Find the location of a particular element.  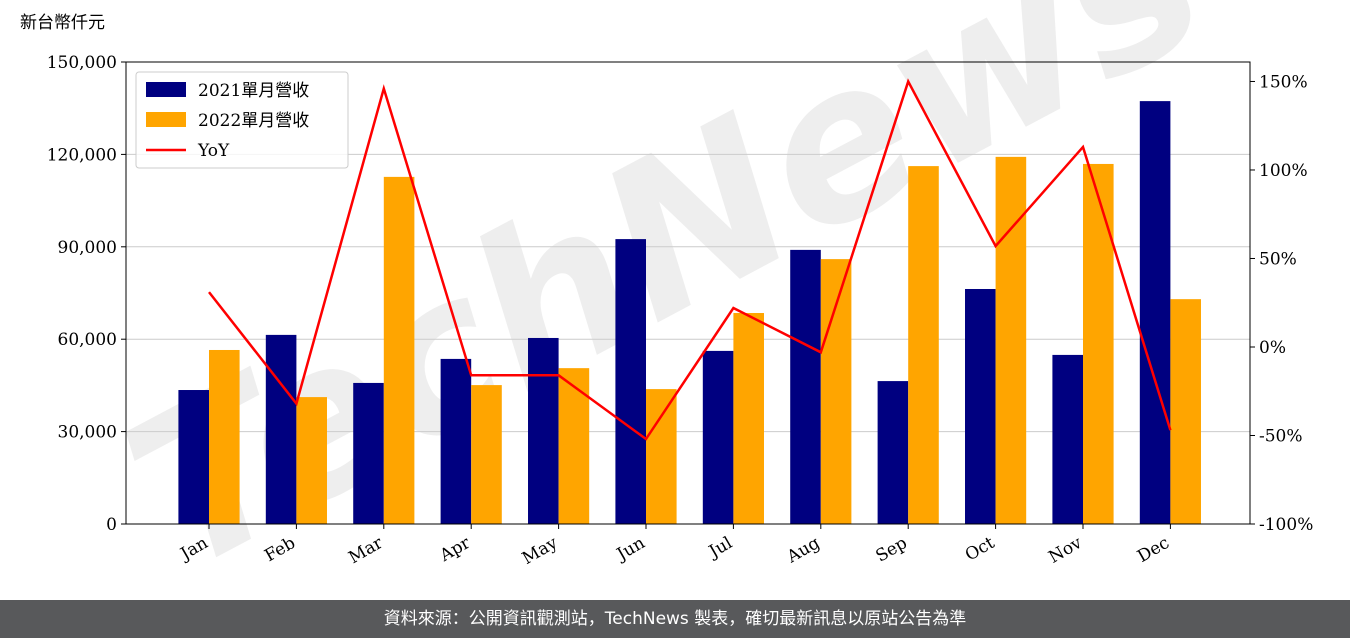

x-tick-label: Nov is located at coordinates (1065, 550).